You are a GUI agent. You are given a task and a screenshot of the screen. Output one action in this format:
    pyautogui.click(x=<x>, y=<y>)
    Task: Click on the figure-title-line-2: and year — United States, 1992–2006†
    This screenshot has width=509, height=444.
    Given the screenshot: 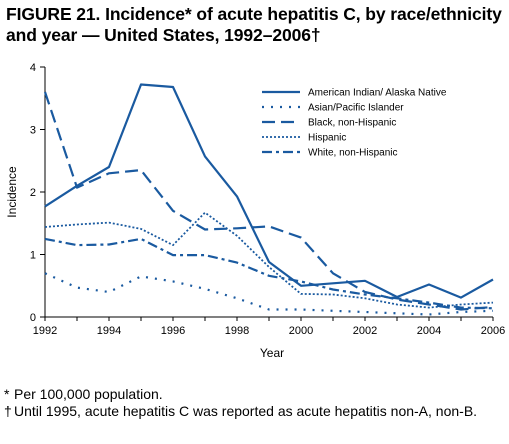 What is the action you would take?
    pyautogui.click(x=163, y=35)
    